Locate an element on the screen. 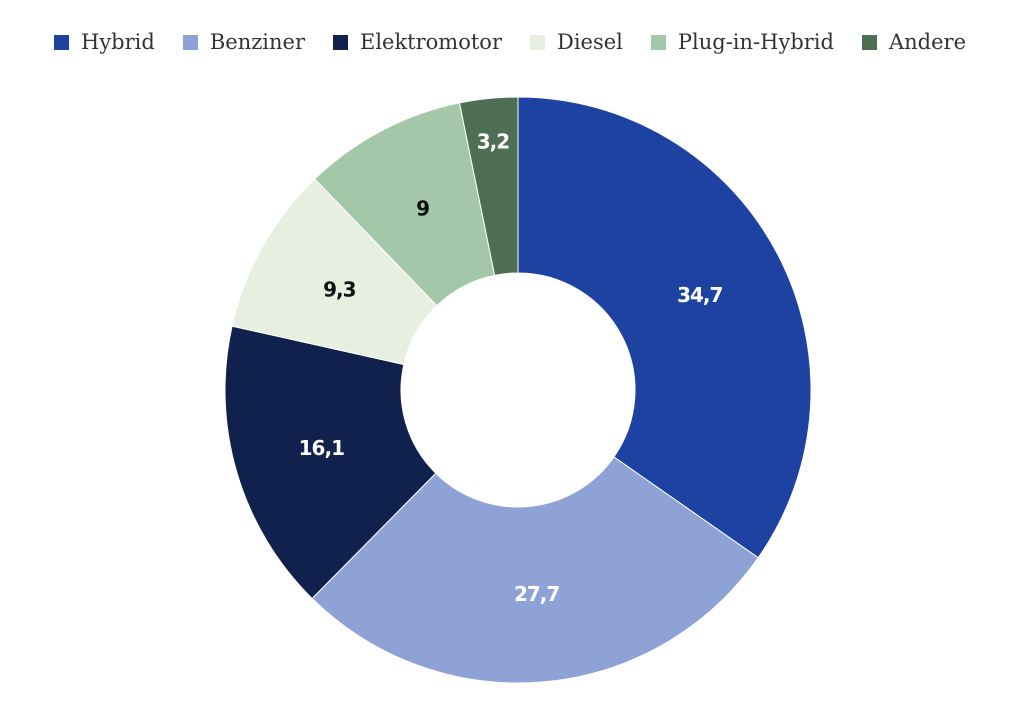 This screenshot has width=1020, height=713. data-label: 9,3 is located at coordinates (339, 290).